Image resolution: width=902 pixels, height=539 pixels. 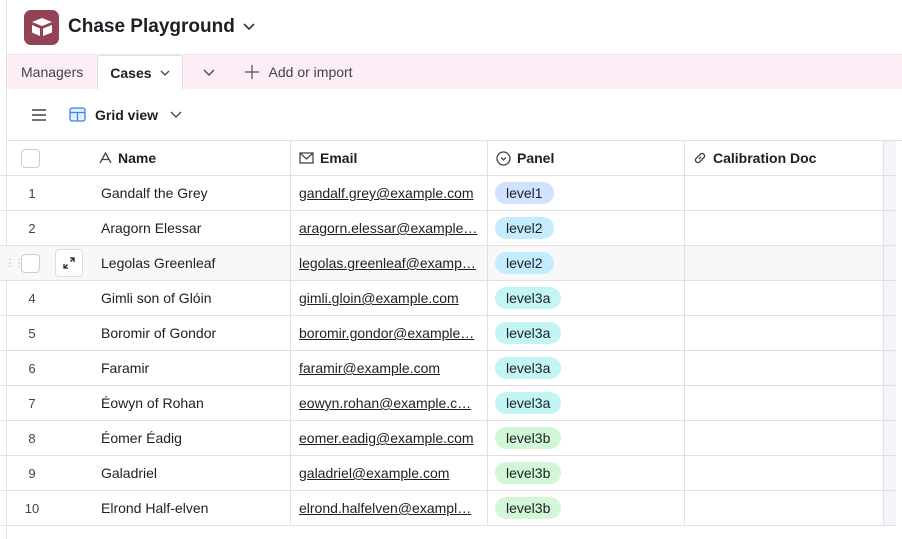 I want to click on column-header-panel: Panel, so click(x=586, y=158).